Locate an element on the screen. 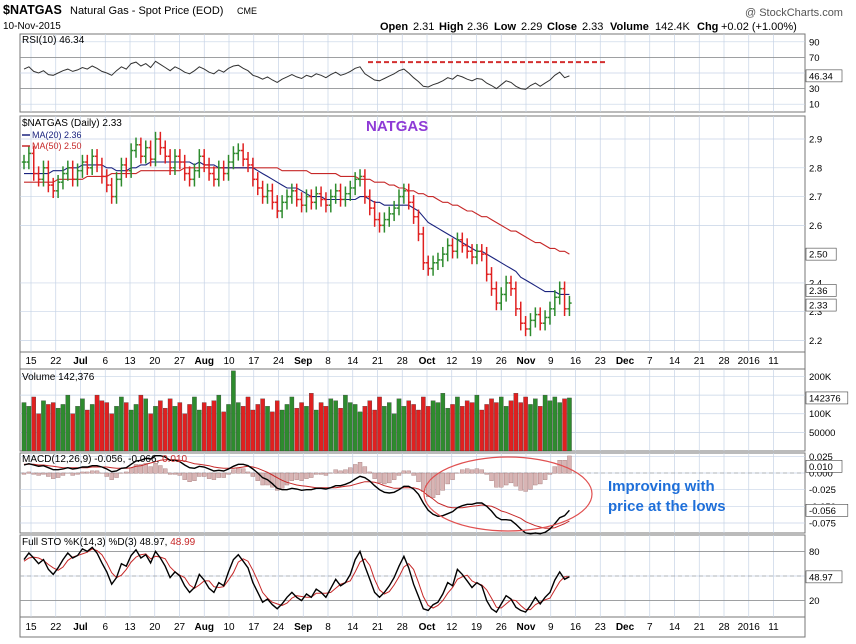 Image resolution: width=856 pixels, height=644 pixels. natgas-annotation: NATGAS is located at coordinates (397, 126).